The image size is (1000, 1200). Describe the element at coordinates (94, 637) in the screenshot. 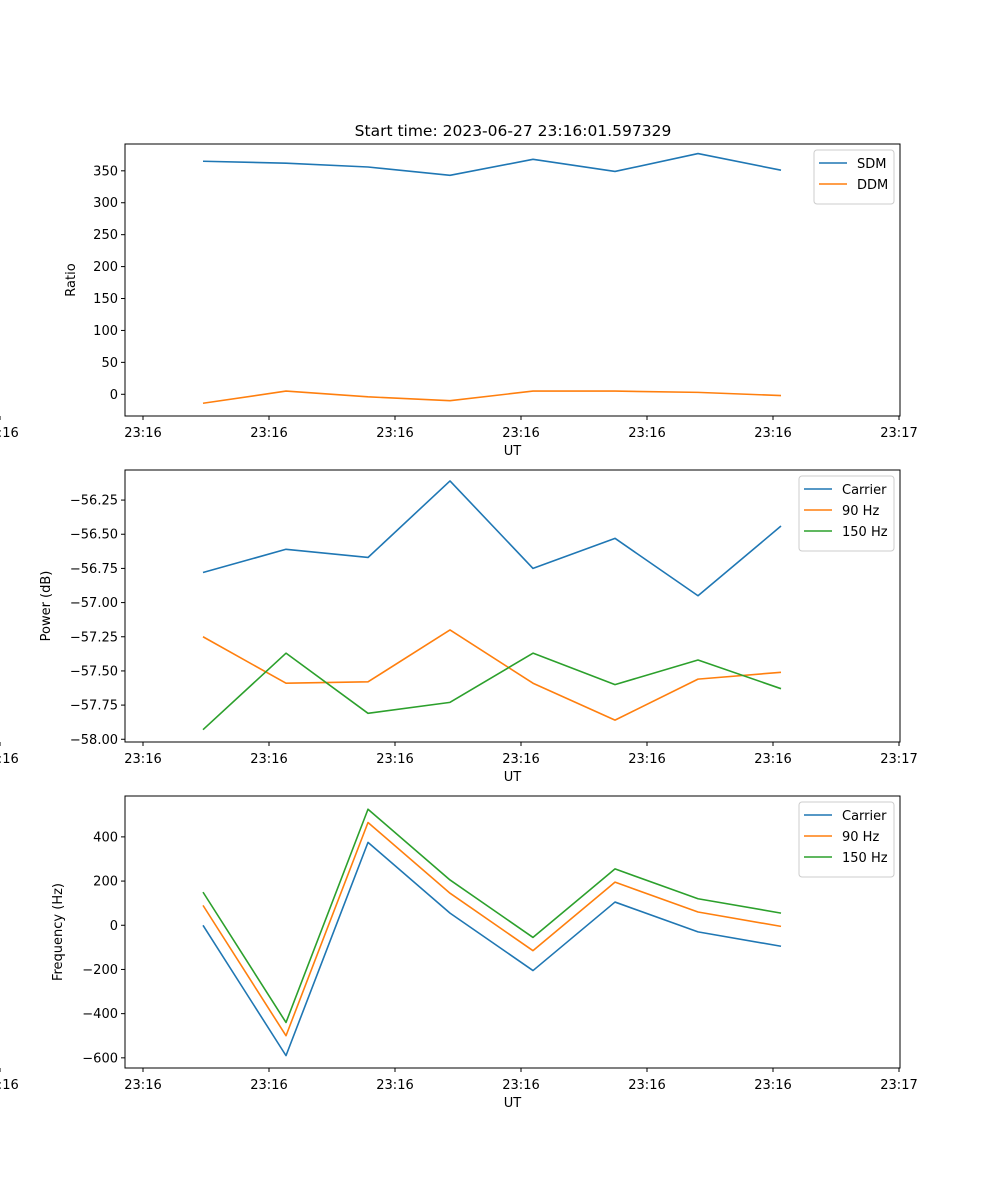

I see `y-tick-label: −57.25` at that location.